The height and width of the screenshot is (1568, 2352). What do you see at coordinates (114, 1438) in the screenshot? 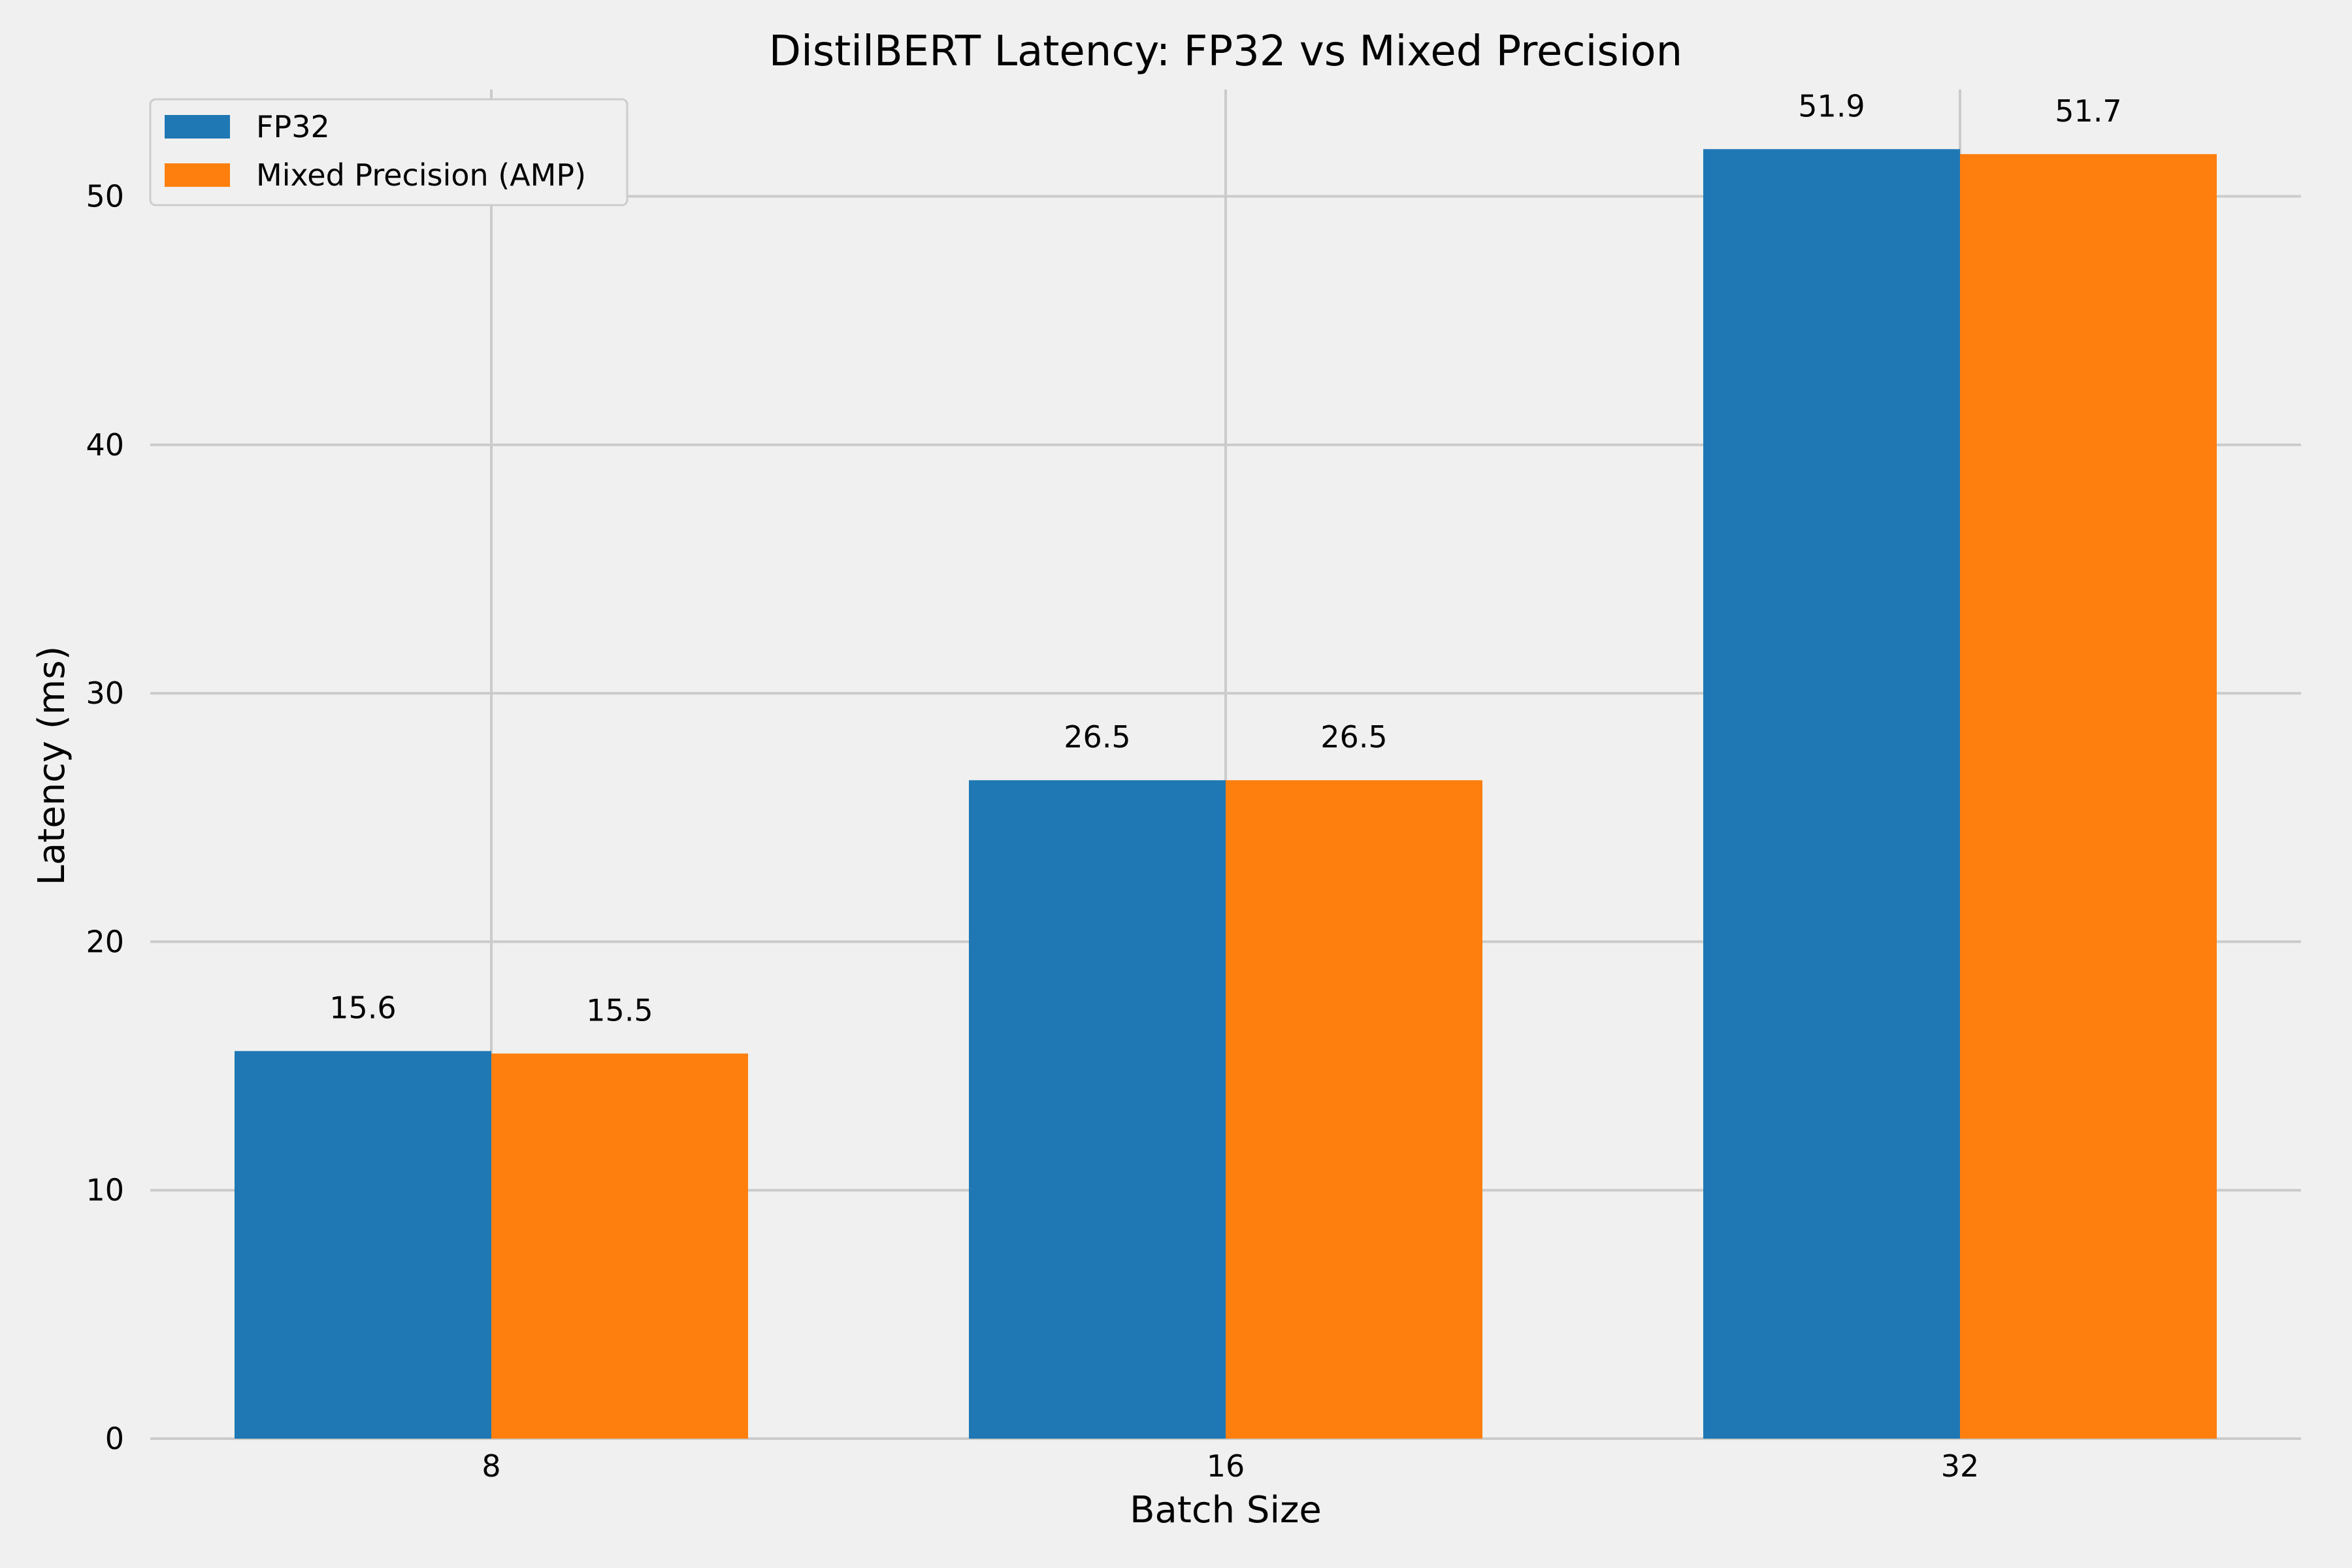
I see `y-tick-label: 0` at bounding box center [114, 1438].